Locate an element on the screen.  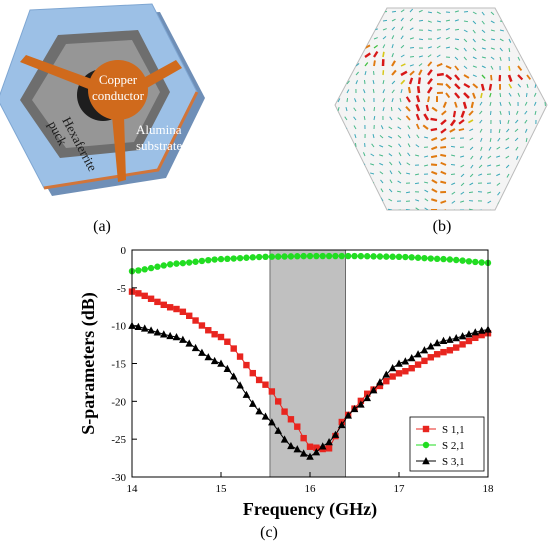
legend-marker is located at coordinates (426, 445).